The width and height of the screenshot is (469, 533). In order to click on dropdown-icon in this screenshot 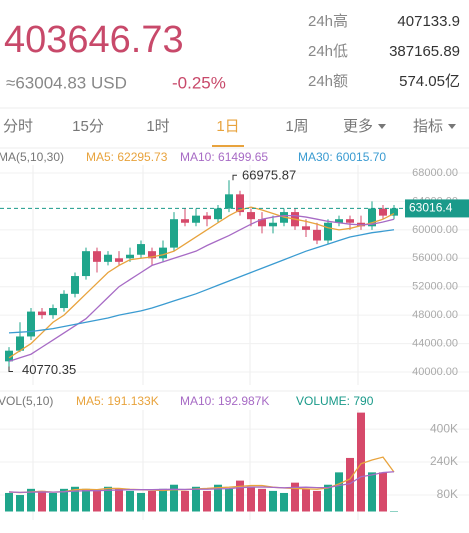, I will do `click(452, 126)`.